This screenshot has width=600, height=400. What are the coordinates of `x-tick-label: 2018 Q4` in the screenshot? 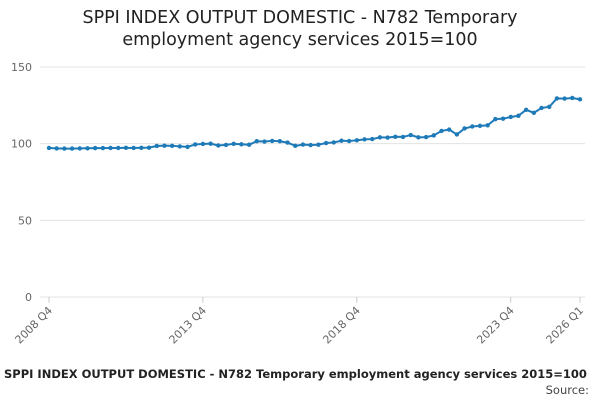 It's located at (341, 325).